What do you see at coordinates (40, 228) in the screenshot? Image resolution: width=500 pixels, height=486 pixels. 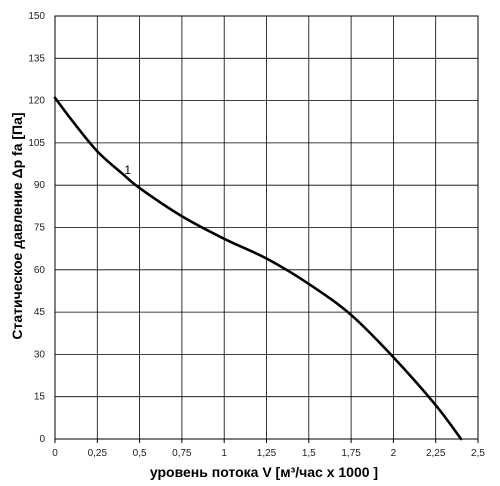 I see `y-tick-label: 75` at bounding box center [40, 228].